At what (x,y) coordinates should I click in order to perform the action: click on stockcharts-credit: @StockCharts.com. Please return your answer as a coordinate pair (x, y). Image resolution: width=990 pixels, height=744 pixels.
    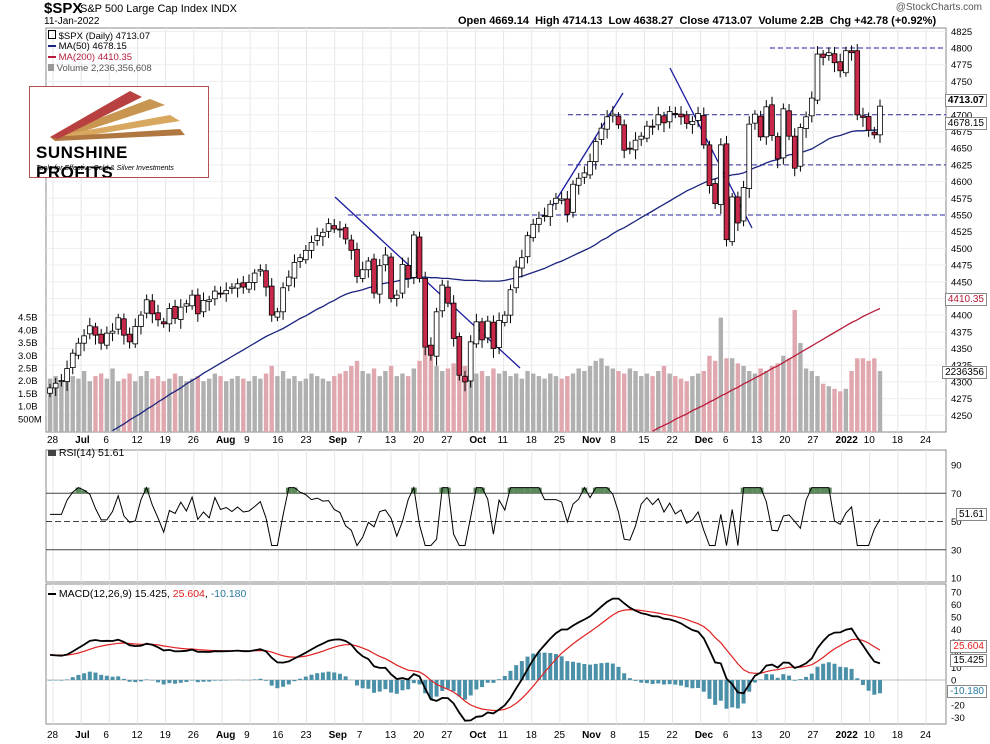
    Looking at the image, I should click on (938, 7).